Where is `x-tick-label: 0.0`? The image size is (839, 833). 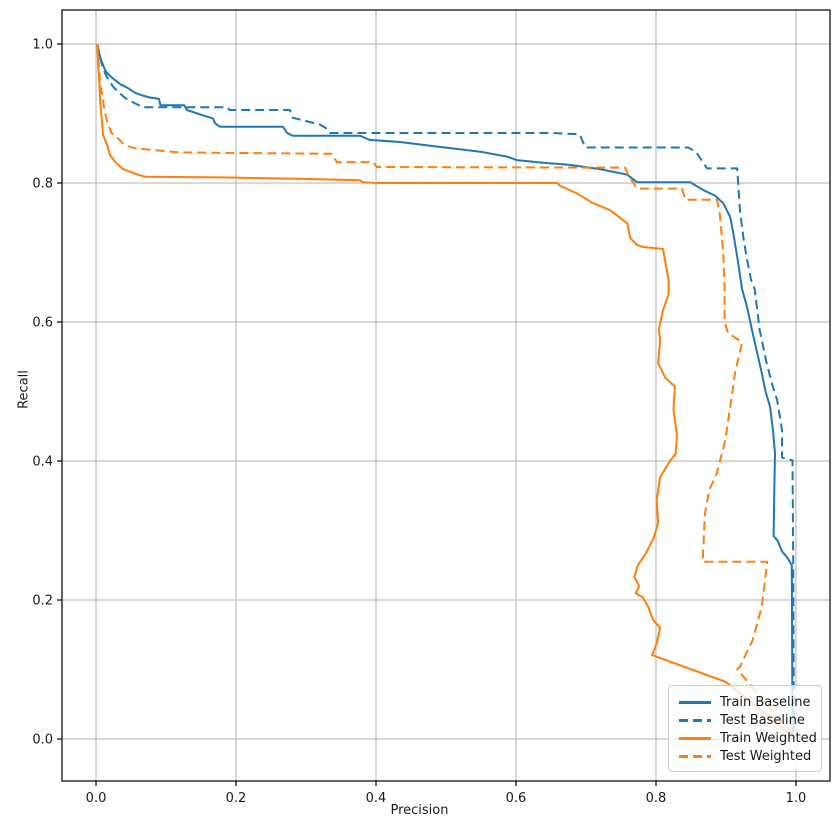
x-tick-label: 0.0 is located at coordinates (96, 798).